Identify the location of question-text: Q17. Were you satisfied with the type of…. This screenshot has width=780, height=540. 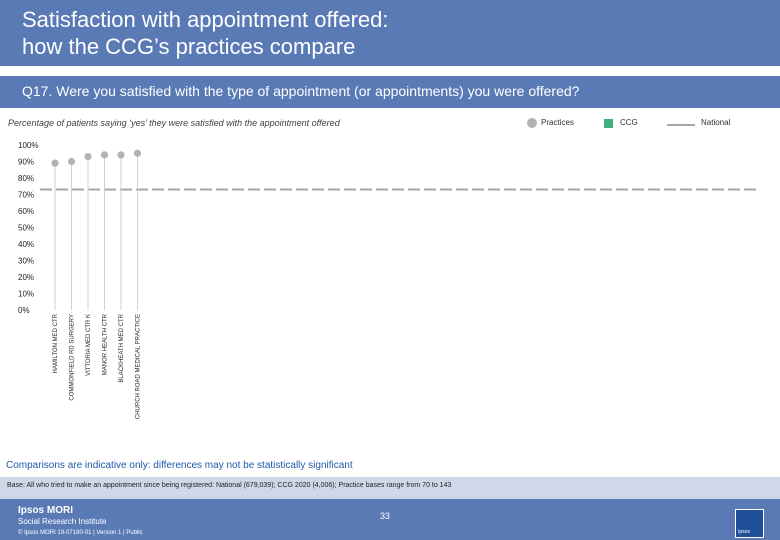
(301, 91).